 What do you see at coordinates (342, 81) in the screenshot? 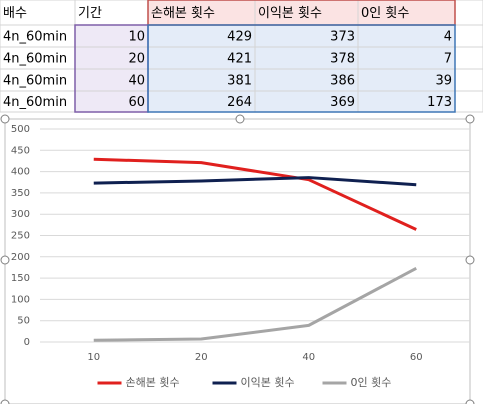
I see `cell-text: 386` at bounding box center [342, 81].